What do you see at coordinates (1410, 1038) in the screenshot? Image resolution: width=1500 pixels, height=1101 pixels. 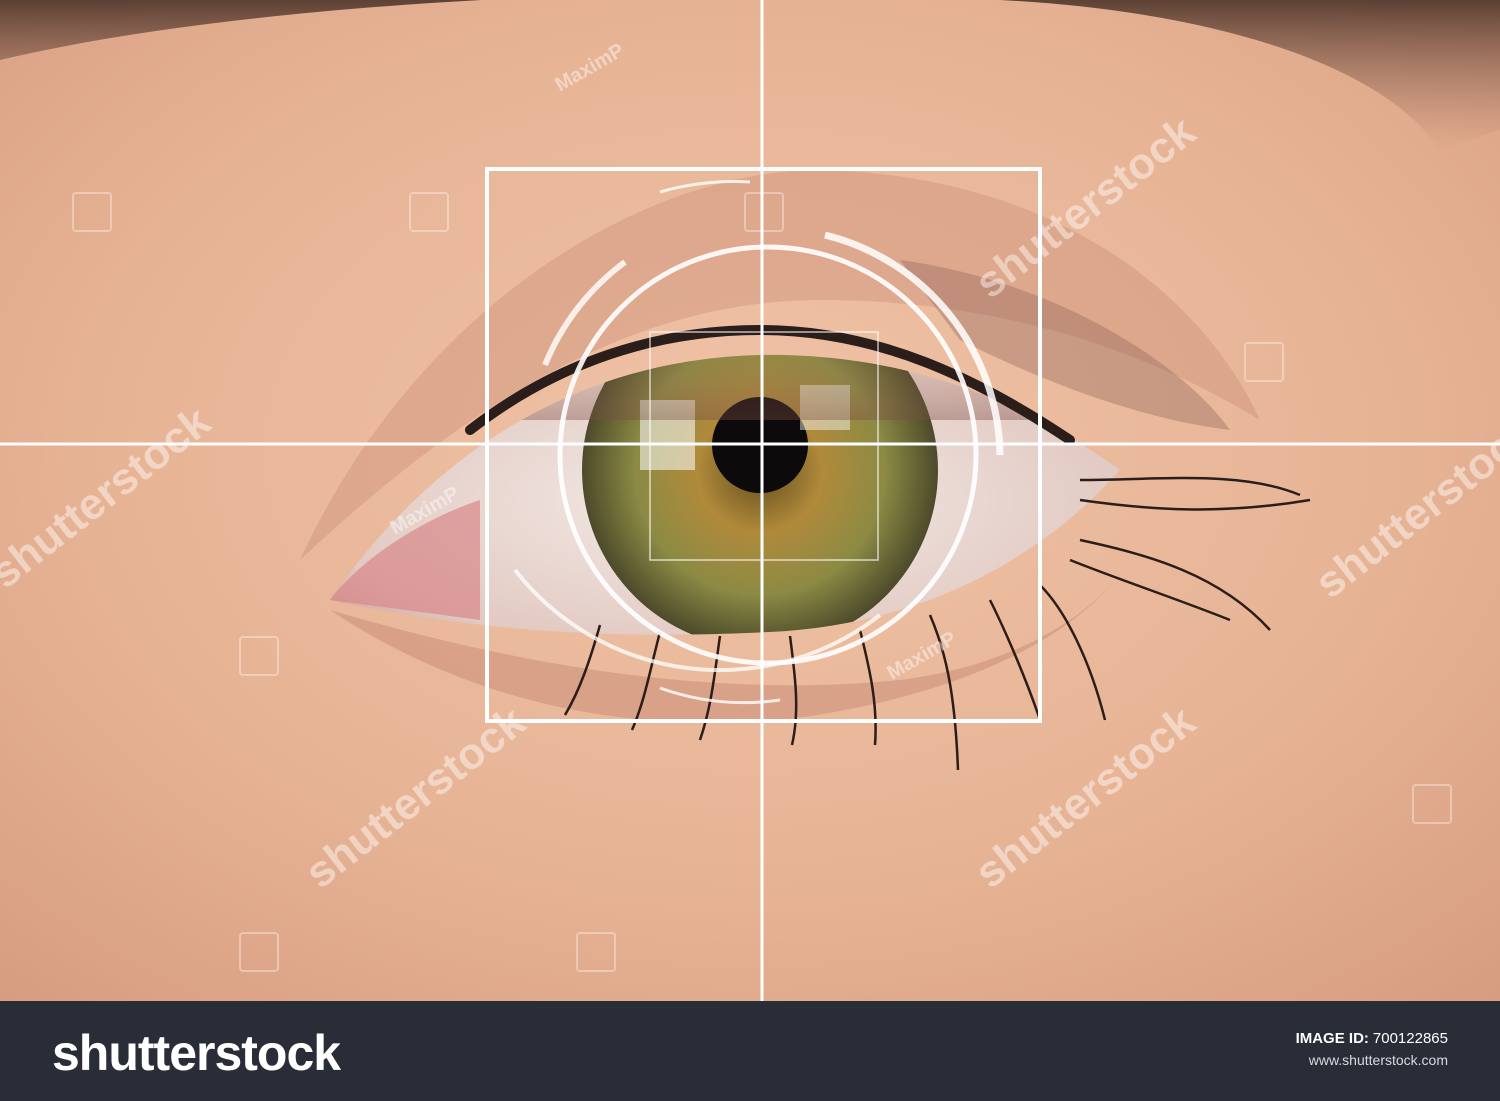 I see `image-id-value: 700122865` at bounding box center [1410, 1038].